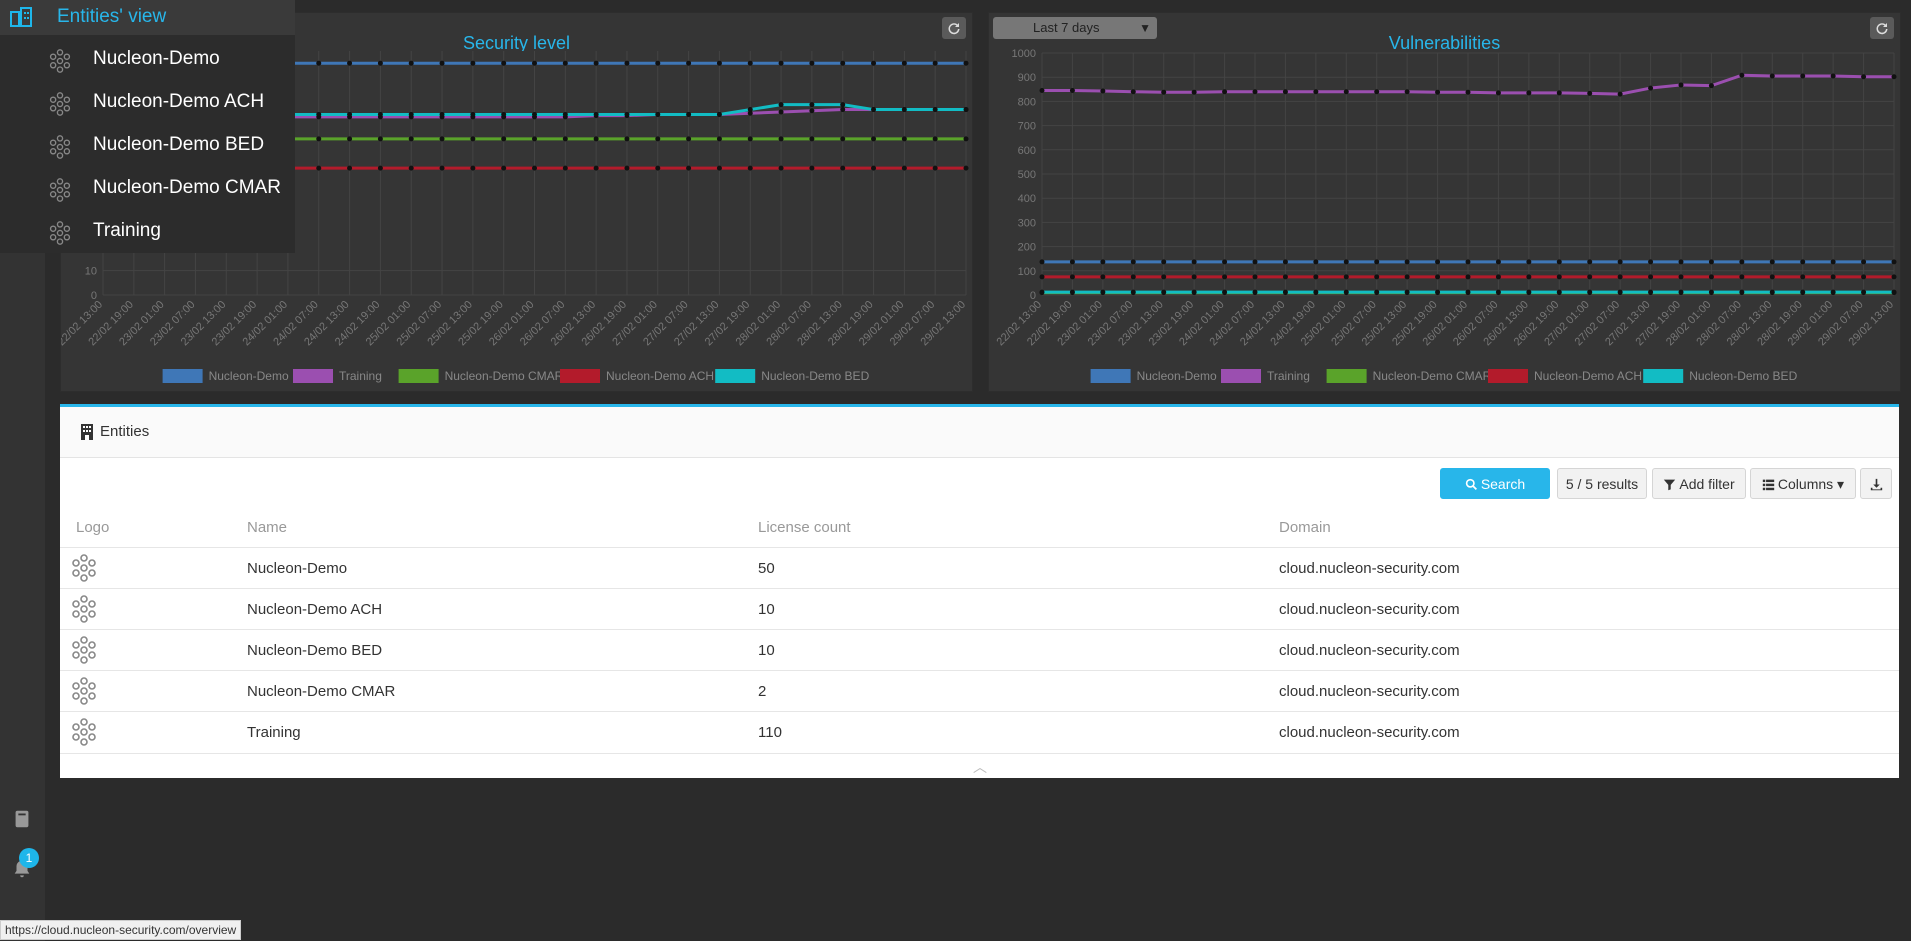 Image resolution: width=1911 pixels, height=941 pixels. Describe the element at coordinates (182, 376) in the screenshot. I see `legend-swatch` at that location.